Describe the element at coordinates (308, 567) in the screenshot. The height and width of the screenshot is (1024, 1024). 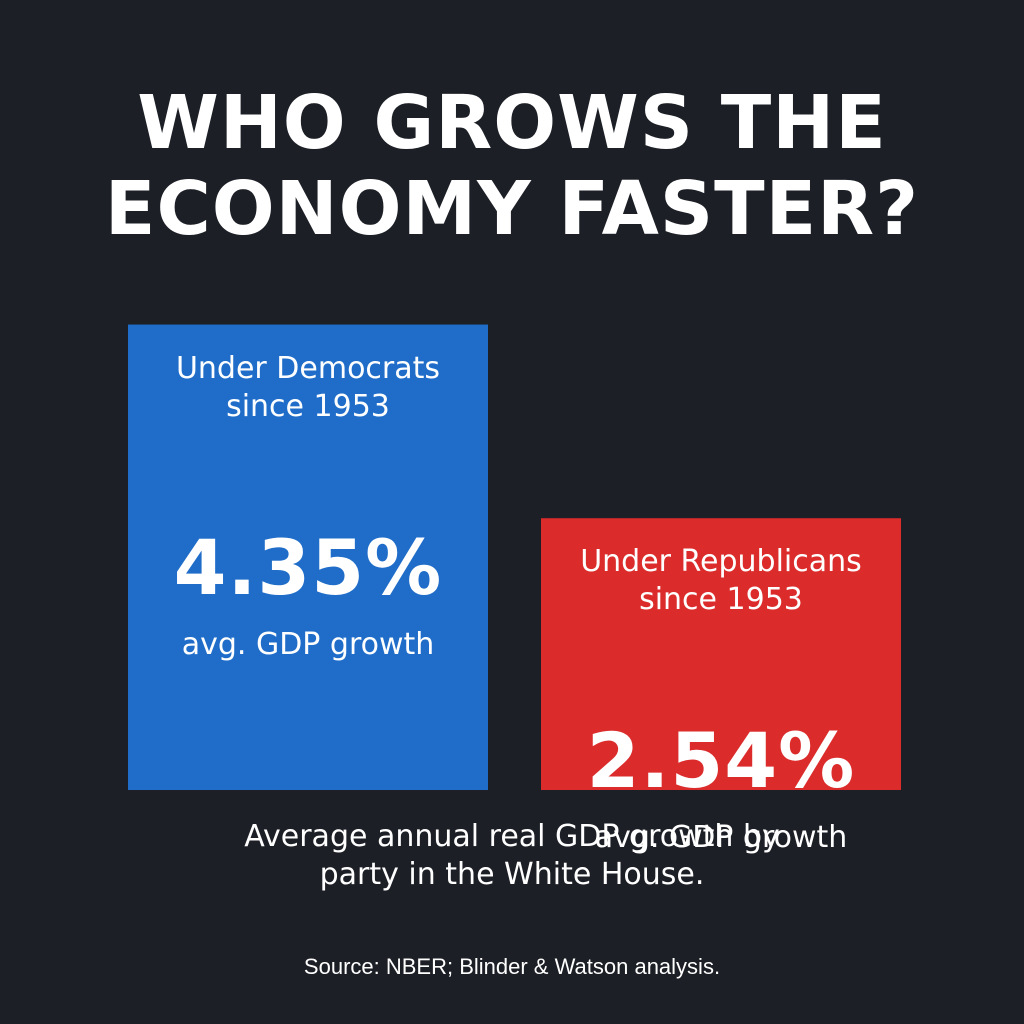
I see `democrats-value-label: 4.35%` at that location.